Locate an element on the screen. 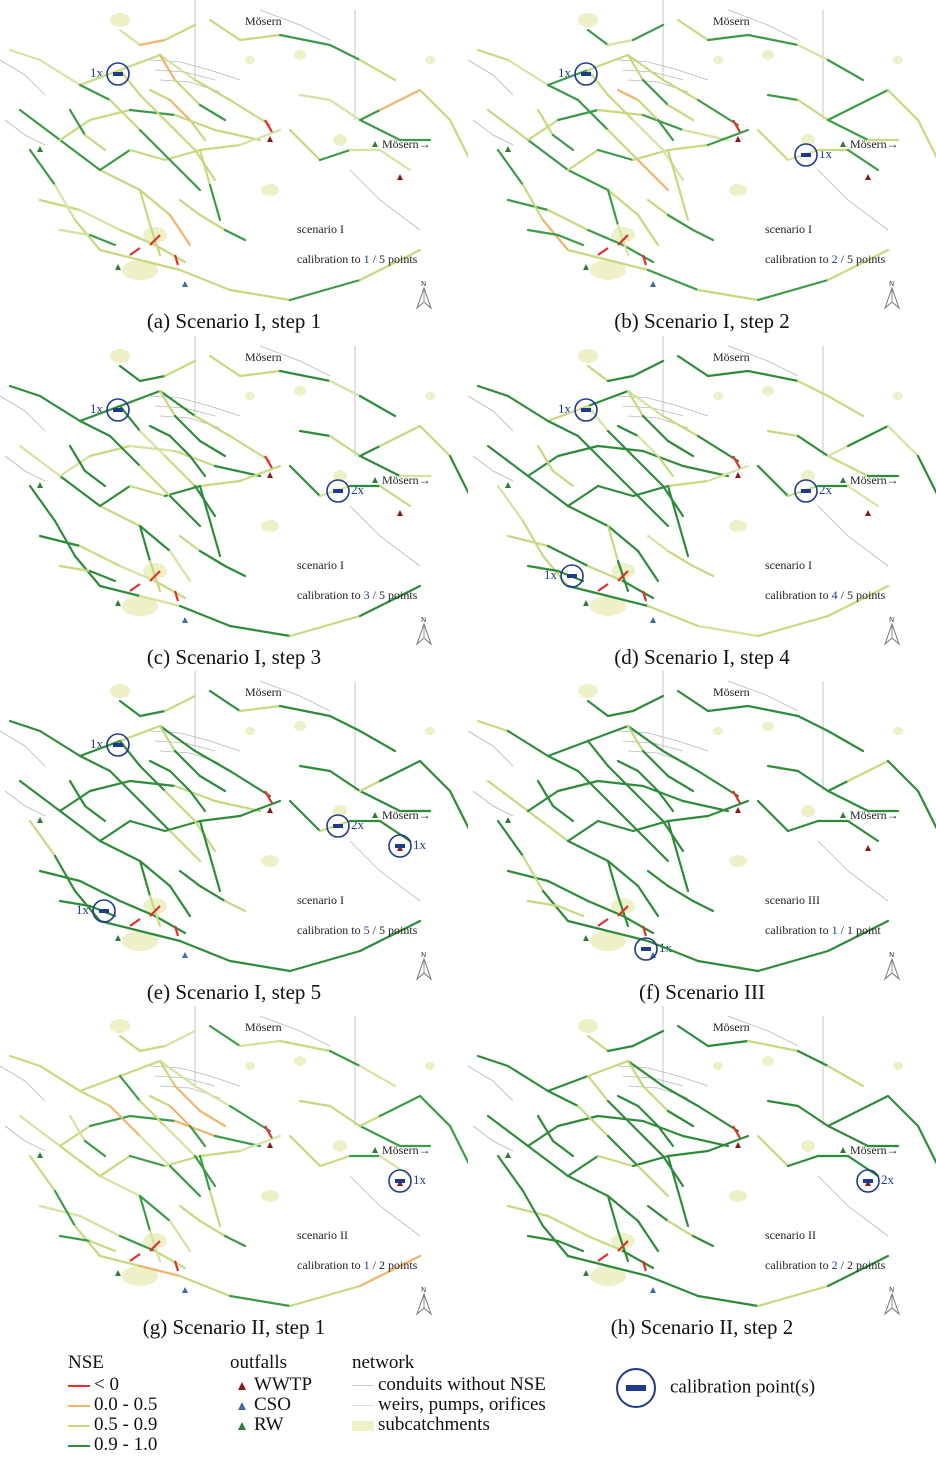 The height and width of the screenshot is (1460, 936). calibration-point-bar is located at coordinates (646, 949).